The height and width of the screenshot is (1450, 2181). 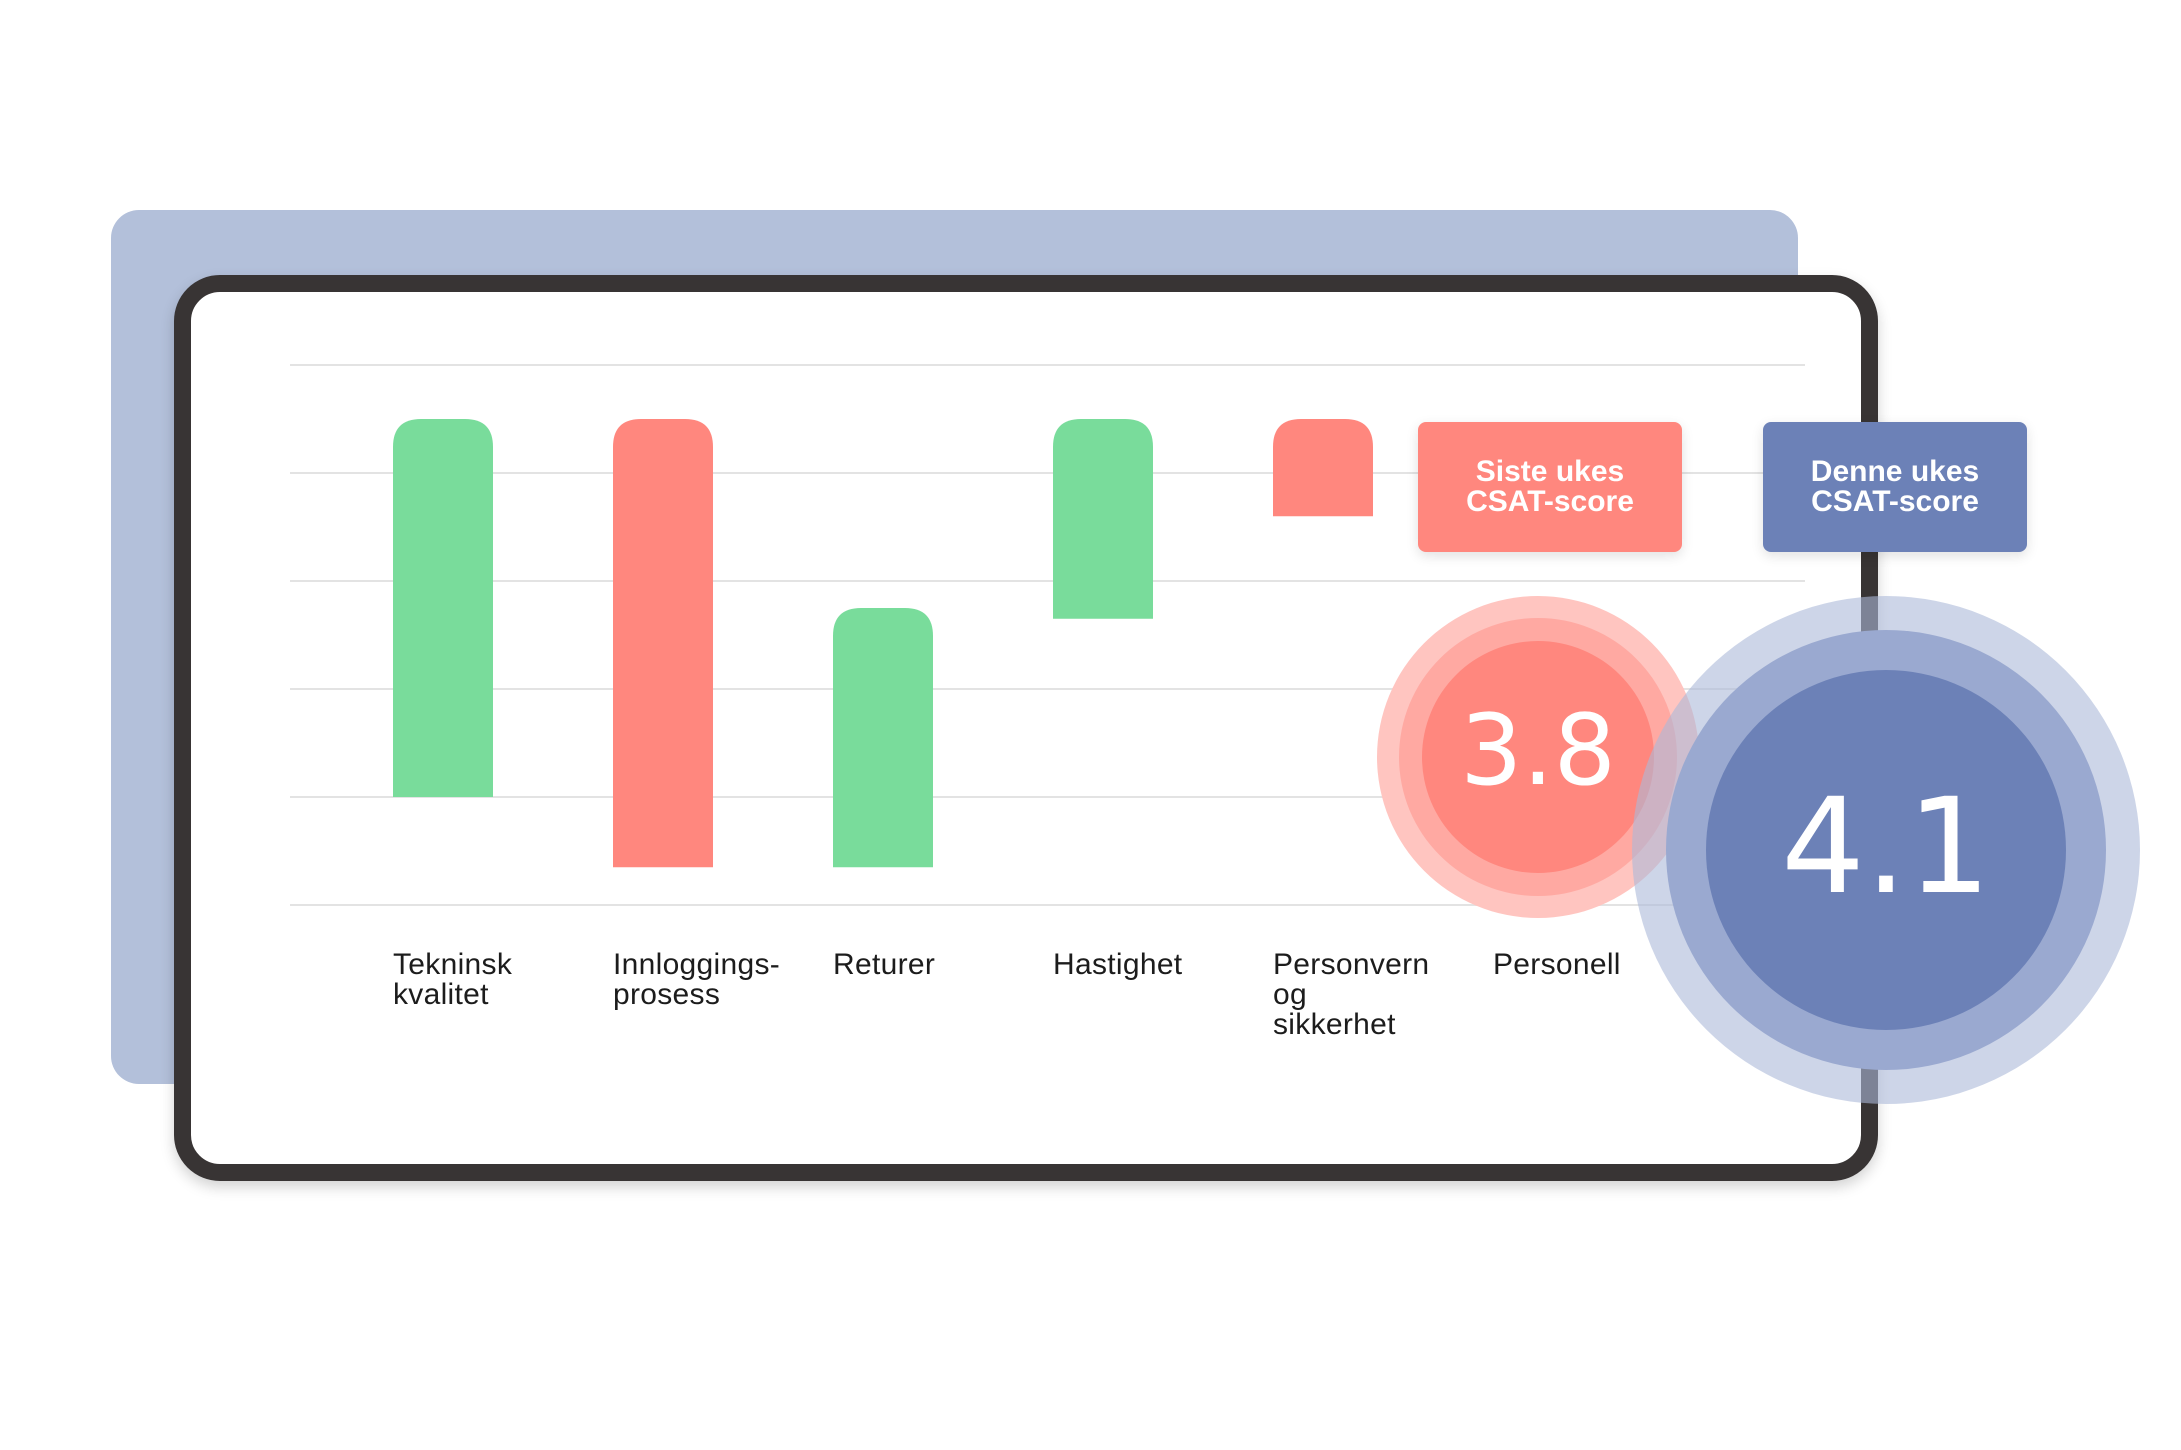 I want to click on current-score-core, so click(x=1886, y=850).